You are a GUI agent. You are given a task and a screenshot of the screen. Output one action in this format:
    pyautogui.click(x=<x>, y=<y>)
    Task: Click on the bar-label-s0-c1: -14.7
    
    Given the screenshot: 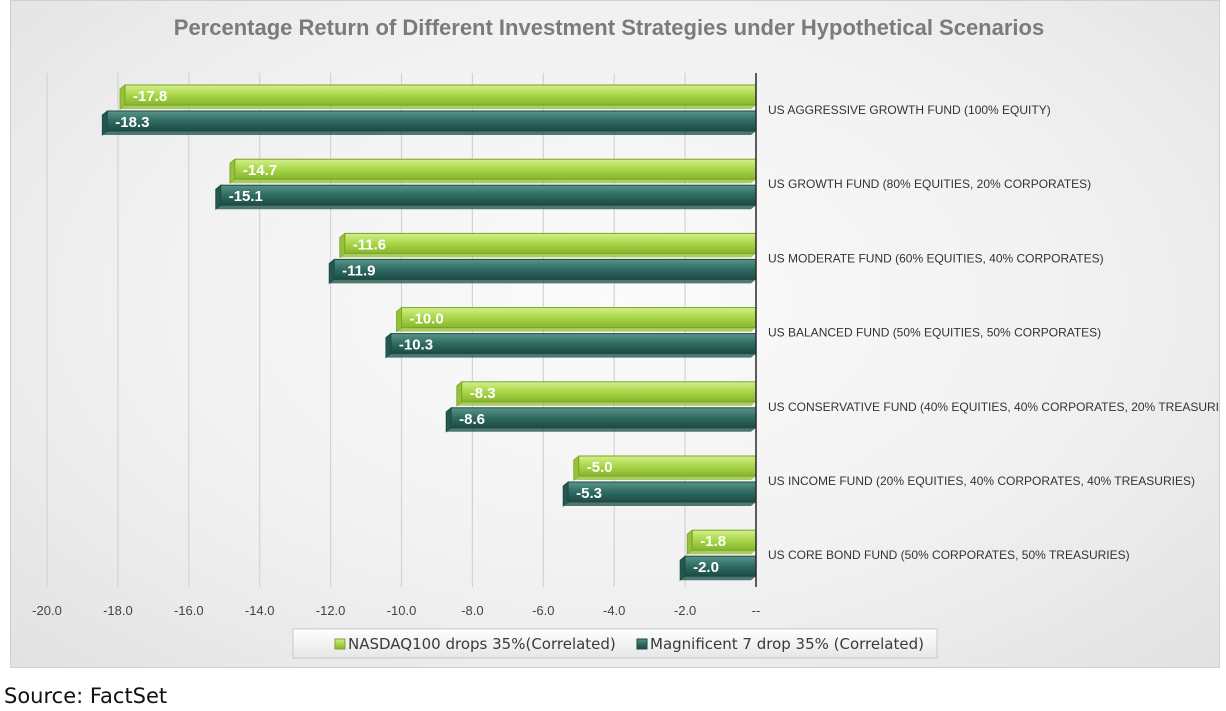 What is the action you would take?
    pyautogui.click(x=260, y=170)
    